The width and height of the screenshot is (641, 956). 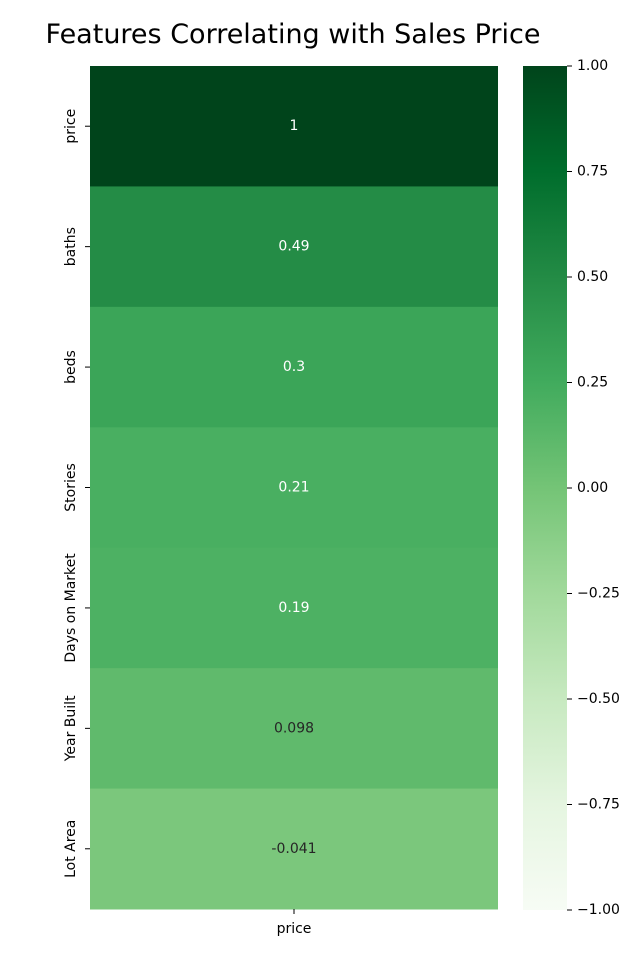 I want to click on colorbar-tick-label: 0.00, so click(x=592, y=488).